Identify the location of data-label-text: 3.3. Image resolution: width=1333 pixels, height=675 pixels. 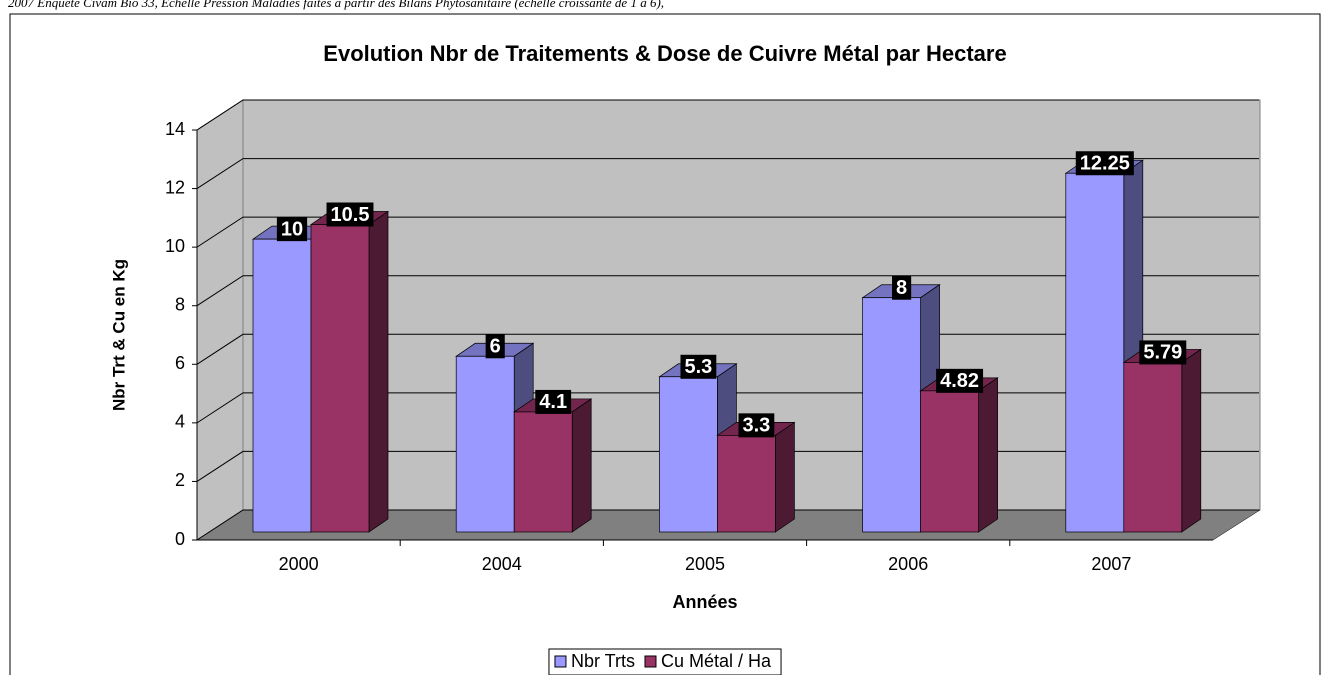
(756, 426).